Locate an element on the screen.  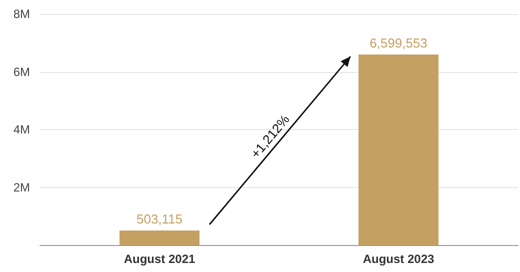
data-label: 6,599,553 is located at coordinates (399, 42).